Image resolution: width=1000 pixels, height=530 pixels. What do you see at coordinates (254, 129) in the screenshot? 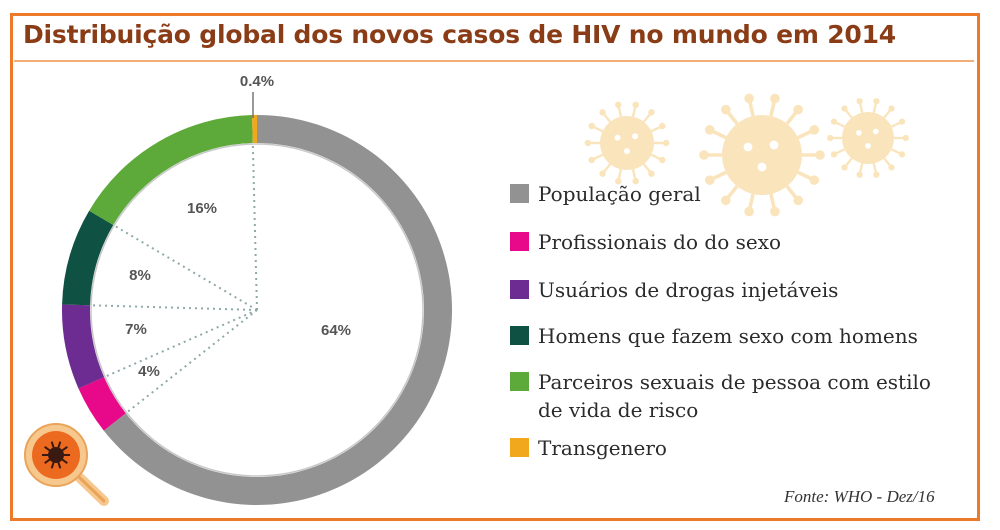
I see `donut-slice-transgenero` at bounding box center [254, 129].